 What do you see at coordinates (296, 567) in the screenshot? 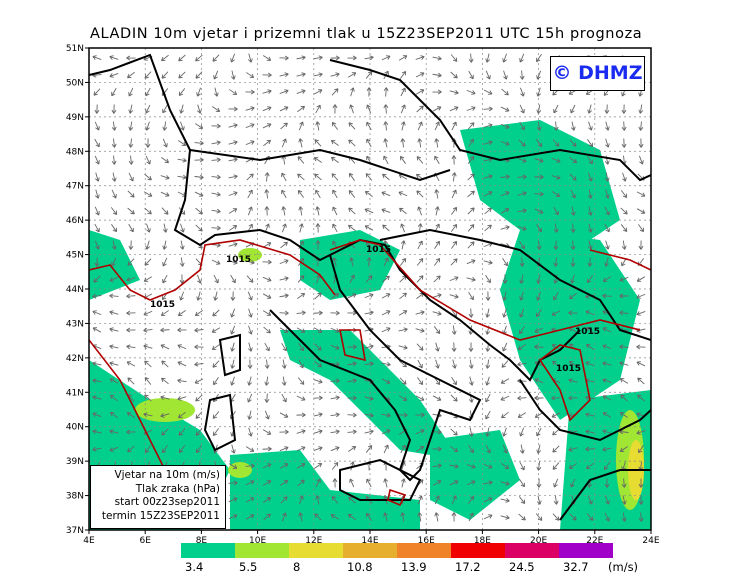
I see `colorbar-label: 8` at bounding box center [296, 567].